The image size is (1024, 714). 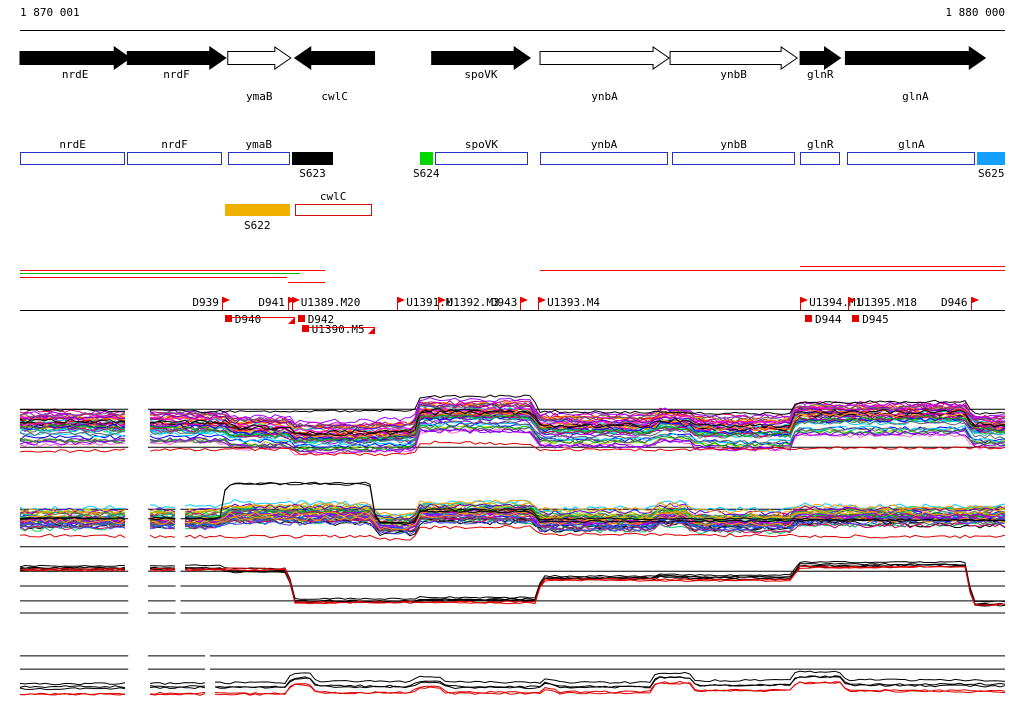 I want to click on marker-flag-pole-D946, so click(x=971, y=303).